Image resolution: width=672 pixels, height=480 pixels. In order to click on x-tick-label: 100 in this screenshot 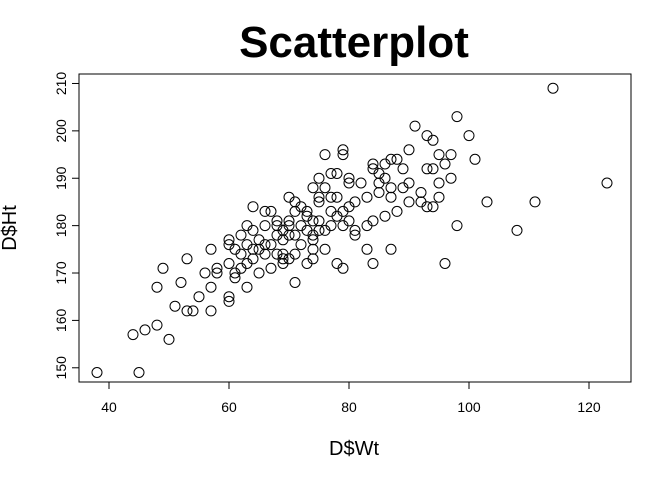, I will do `click(469, 407)`.